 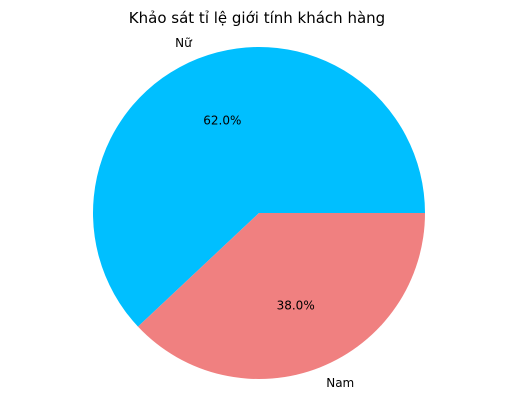 I want to click on slice-category-label: Nam, so click(x=340, y=383).